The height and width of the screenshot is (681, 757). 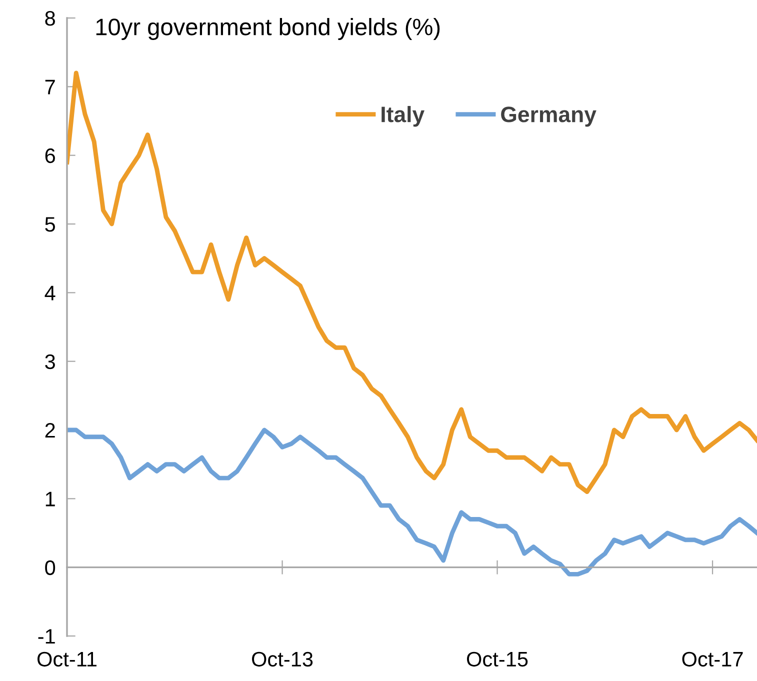 I want to click on y-tick-label: -1, so click(x=46, y=636).